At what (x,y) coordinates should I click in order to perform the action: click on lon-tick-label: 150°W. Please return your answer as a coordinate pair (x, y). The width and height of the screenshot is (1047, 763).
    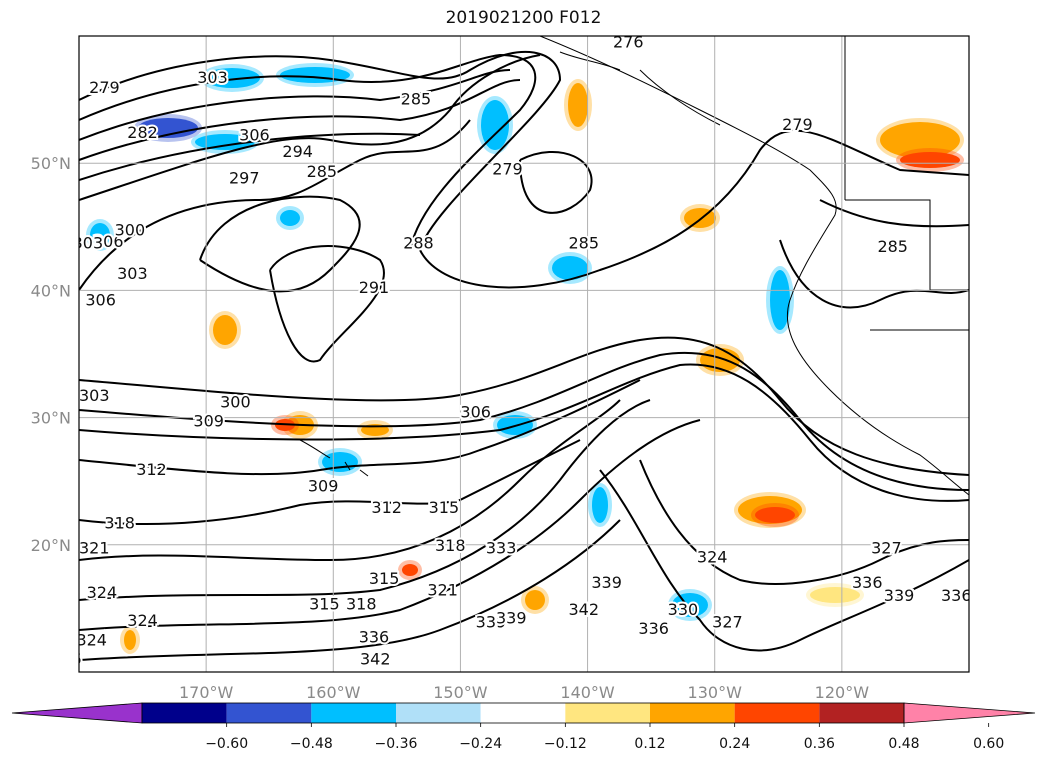
    Looking at the image, I should click on (460, 692).